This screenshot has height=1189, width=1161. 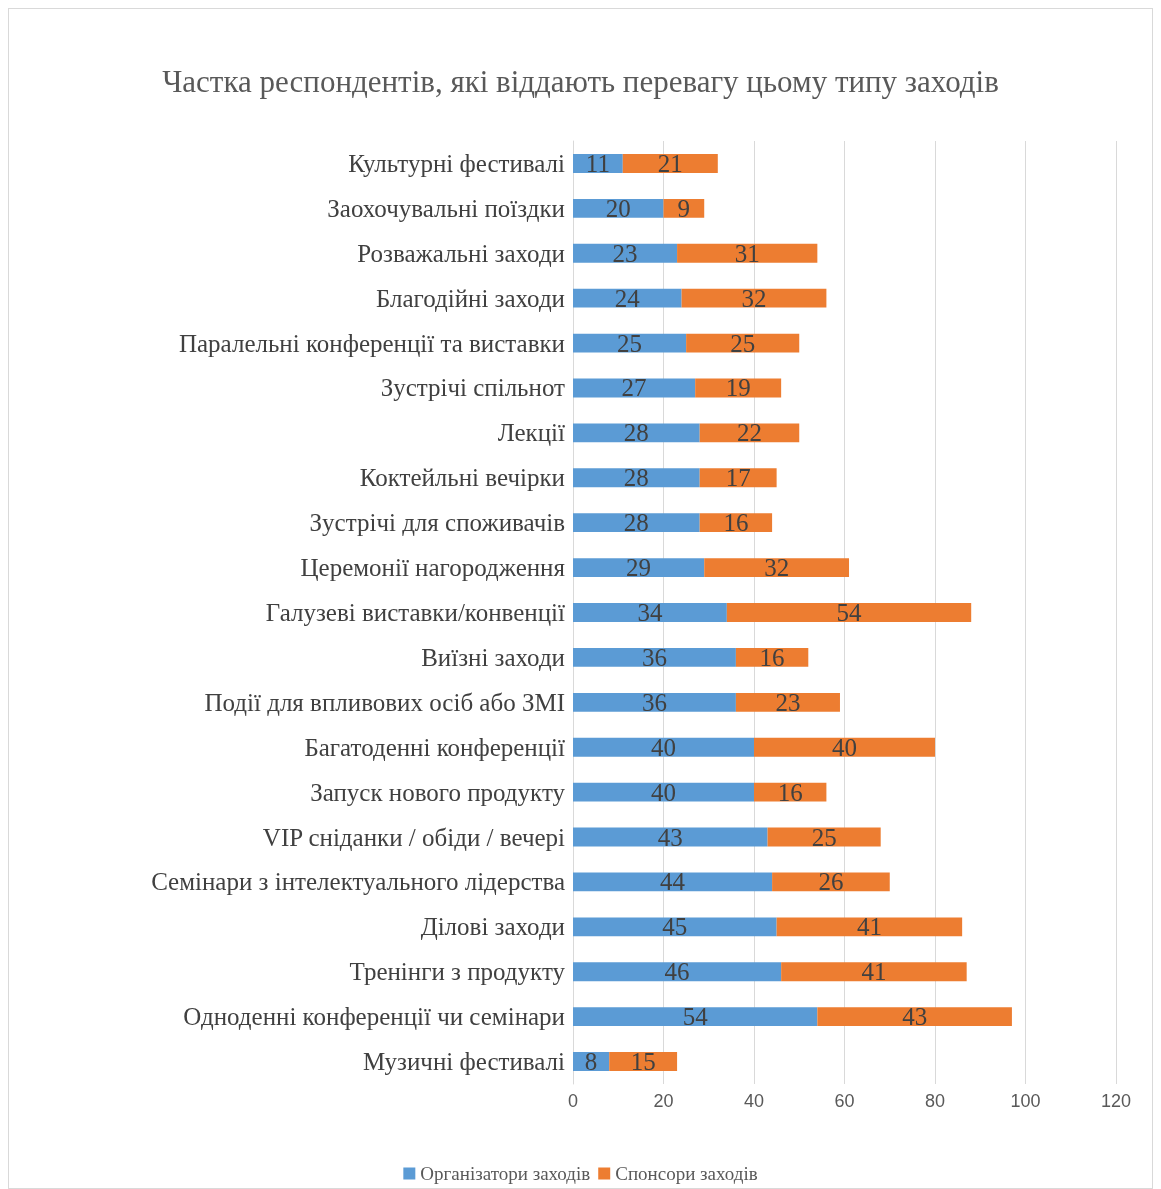 What do you see at coordinates (597, 163) in the screenshot?
I see `data-label: 11` at bounding box center [597, 163].